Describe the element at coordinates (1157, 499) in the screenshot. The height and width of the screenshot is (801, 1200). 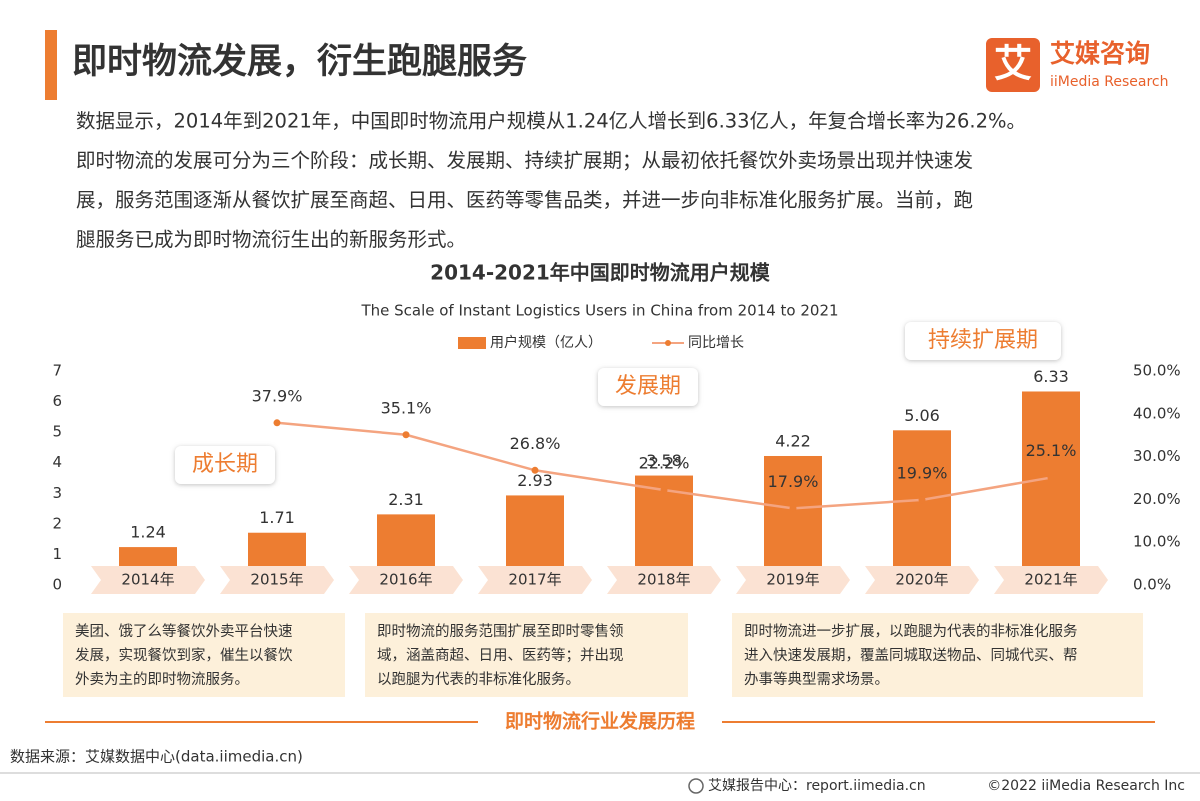
I see `y2-tick-label: 20.0%` at that location.